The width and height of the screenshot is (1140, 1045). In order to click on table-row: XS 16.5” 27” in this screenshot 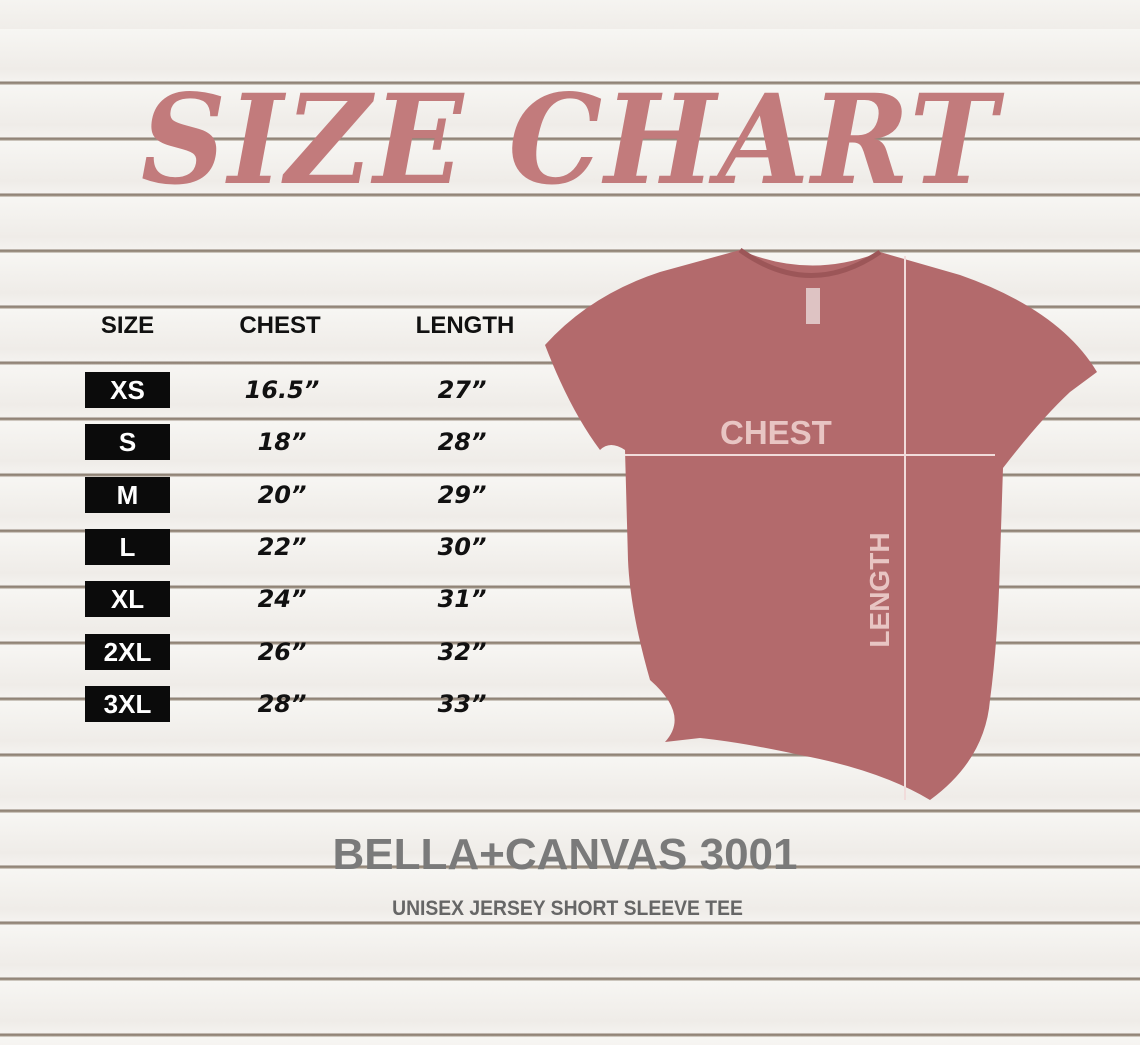, I will do `click(280, 390)`.